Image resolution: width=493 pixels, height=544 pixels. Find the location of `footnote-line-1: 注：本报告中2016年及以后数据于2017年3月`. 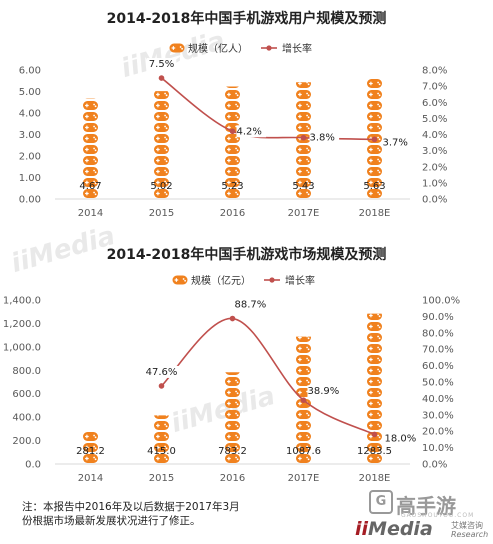

footnote-line-1: 注：本报告中2016年及以后数据于2017年3月 is located at coordinates (131, 507).